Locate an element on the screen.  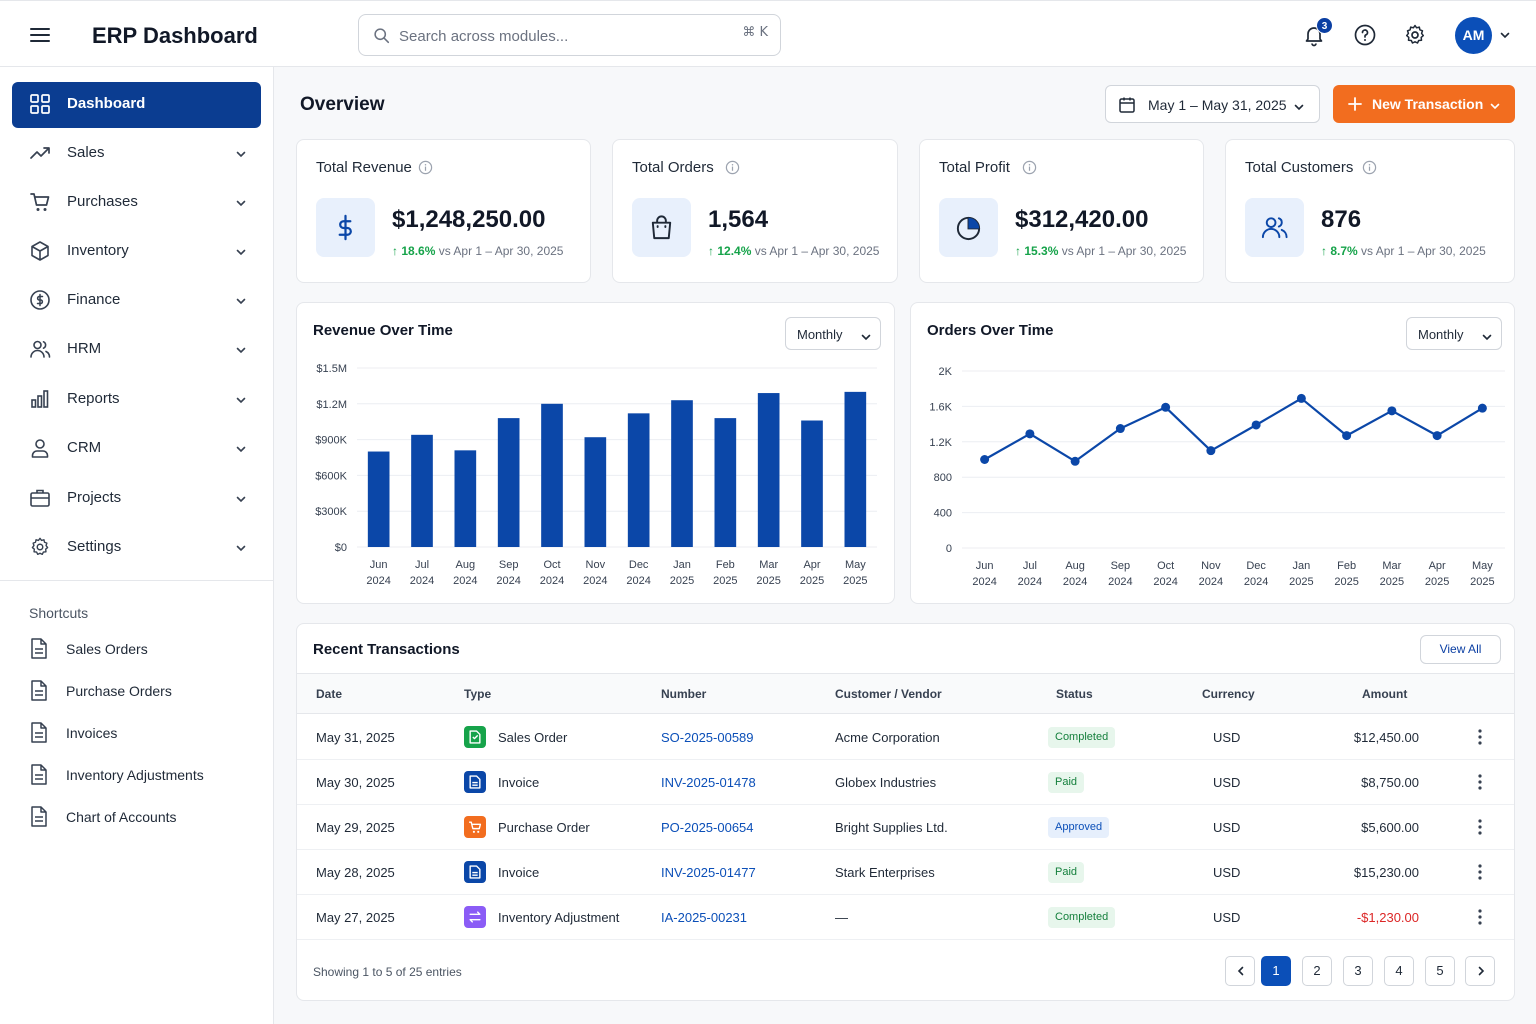
help-icon is located at coordinates (1365, 35).